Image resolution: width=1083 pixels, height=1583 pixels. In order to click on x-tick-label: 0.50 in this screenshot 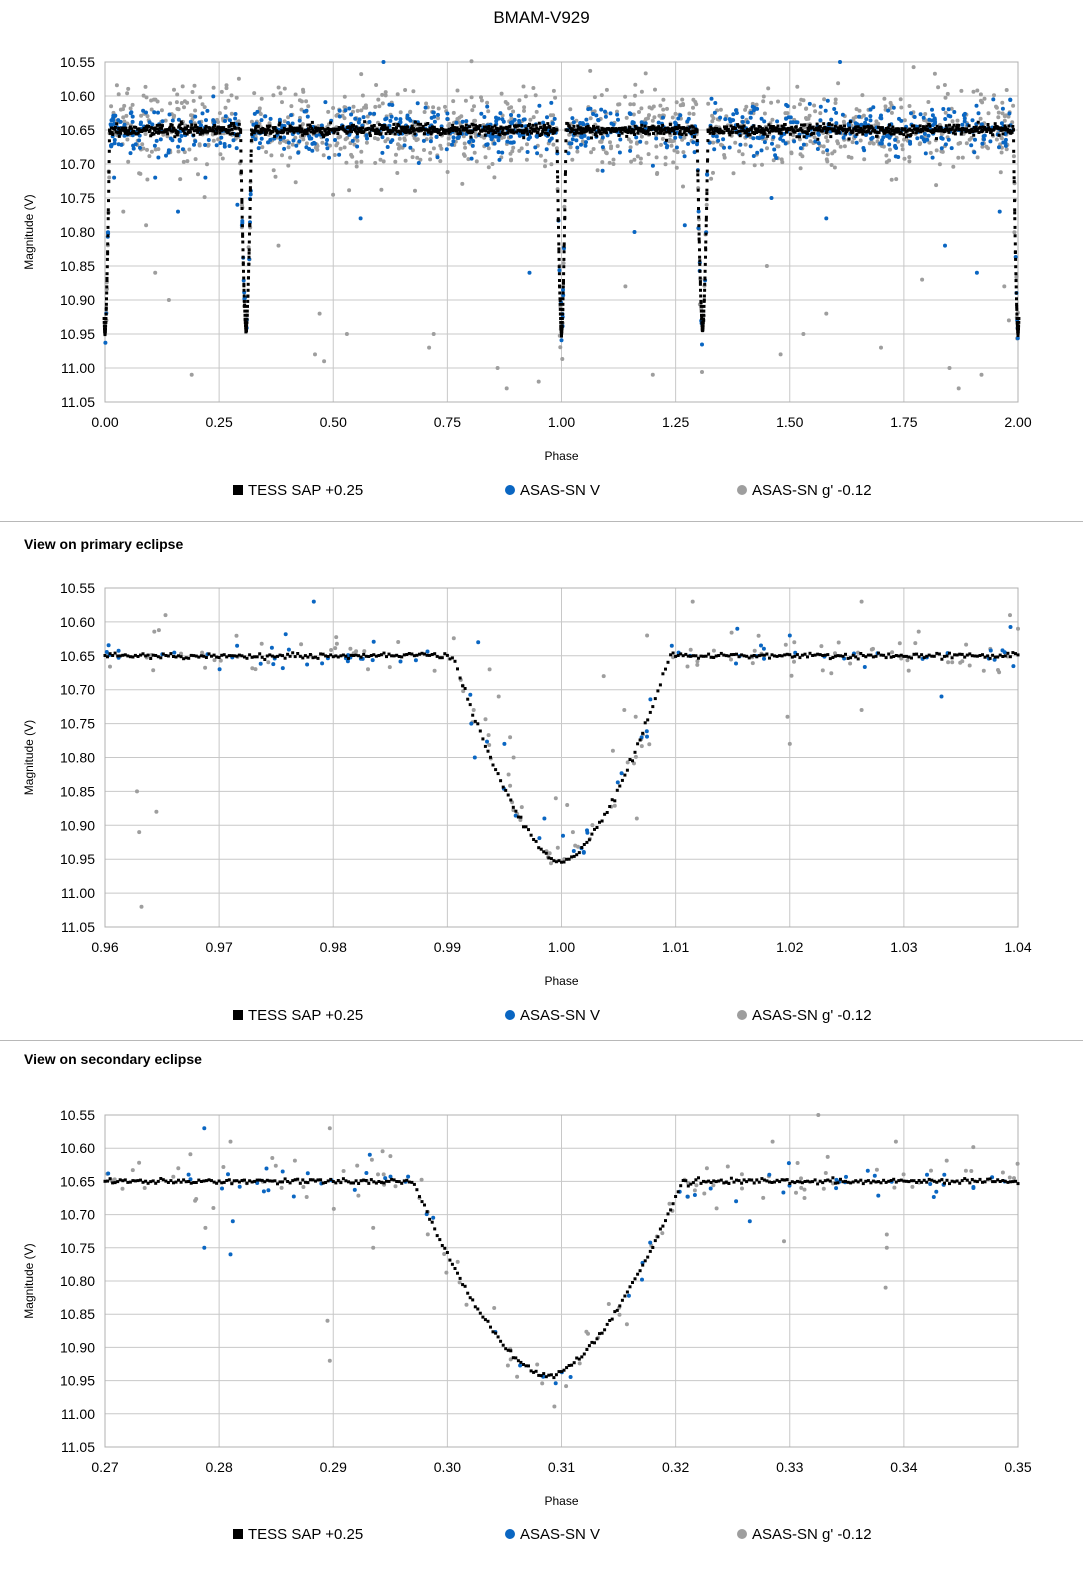, I will do `click(333, 422)`.